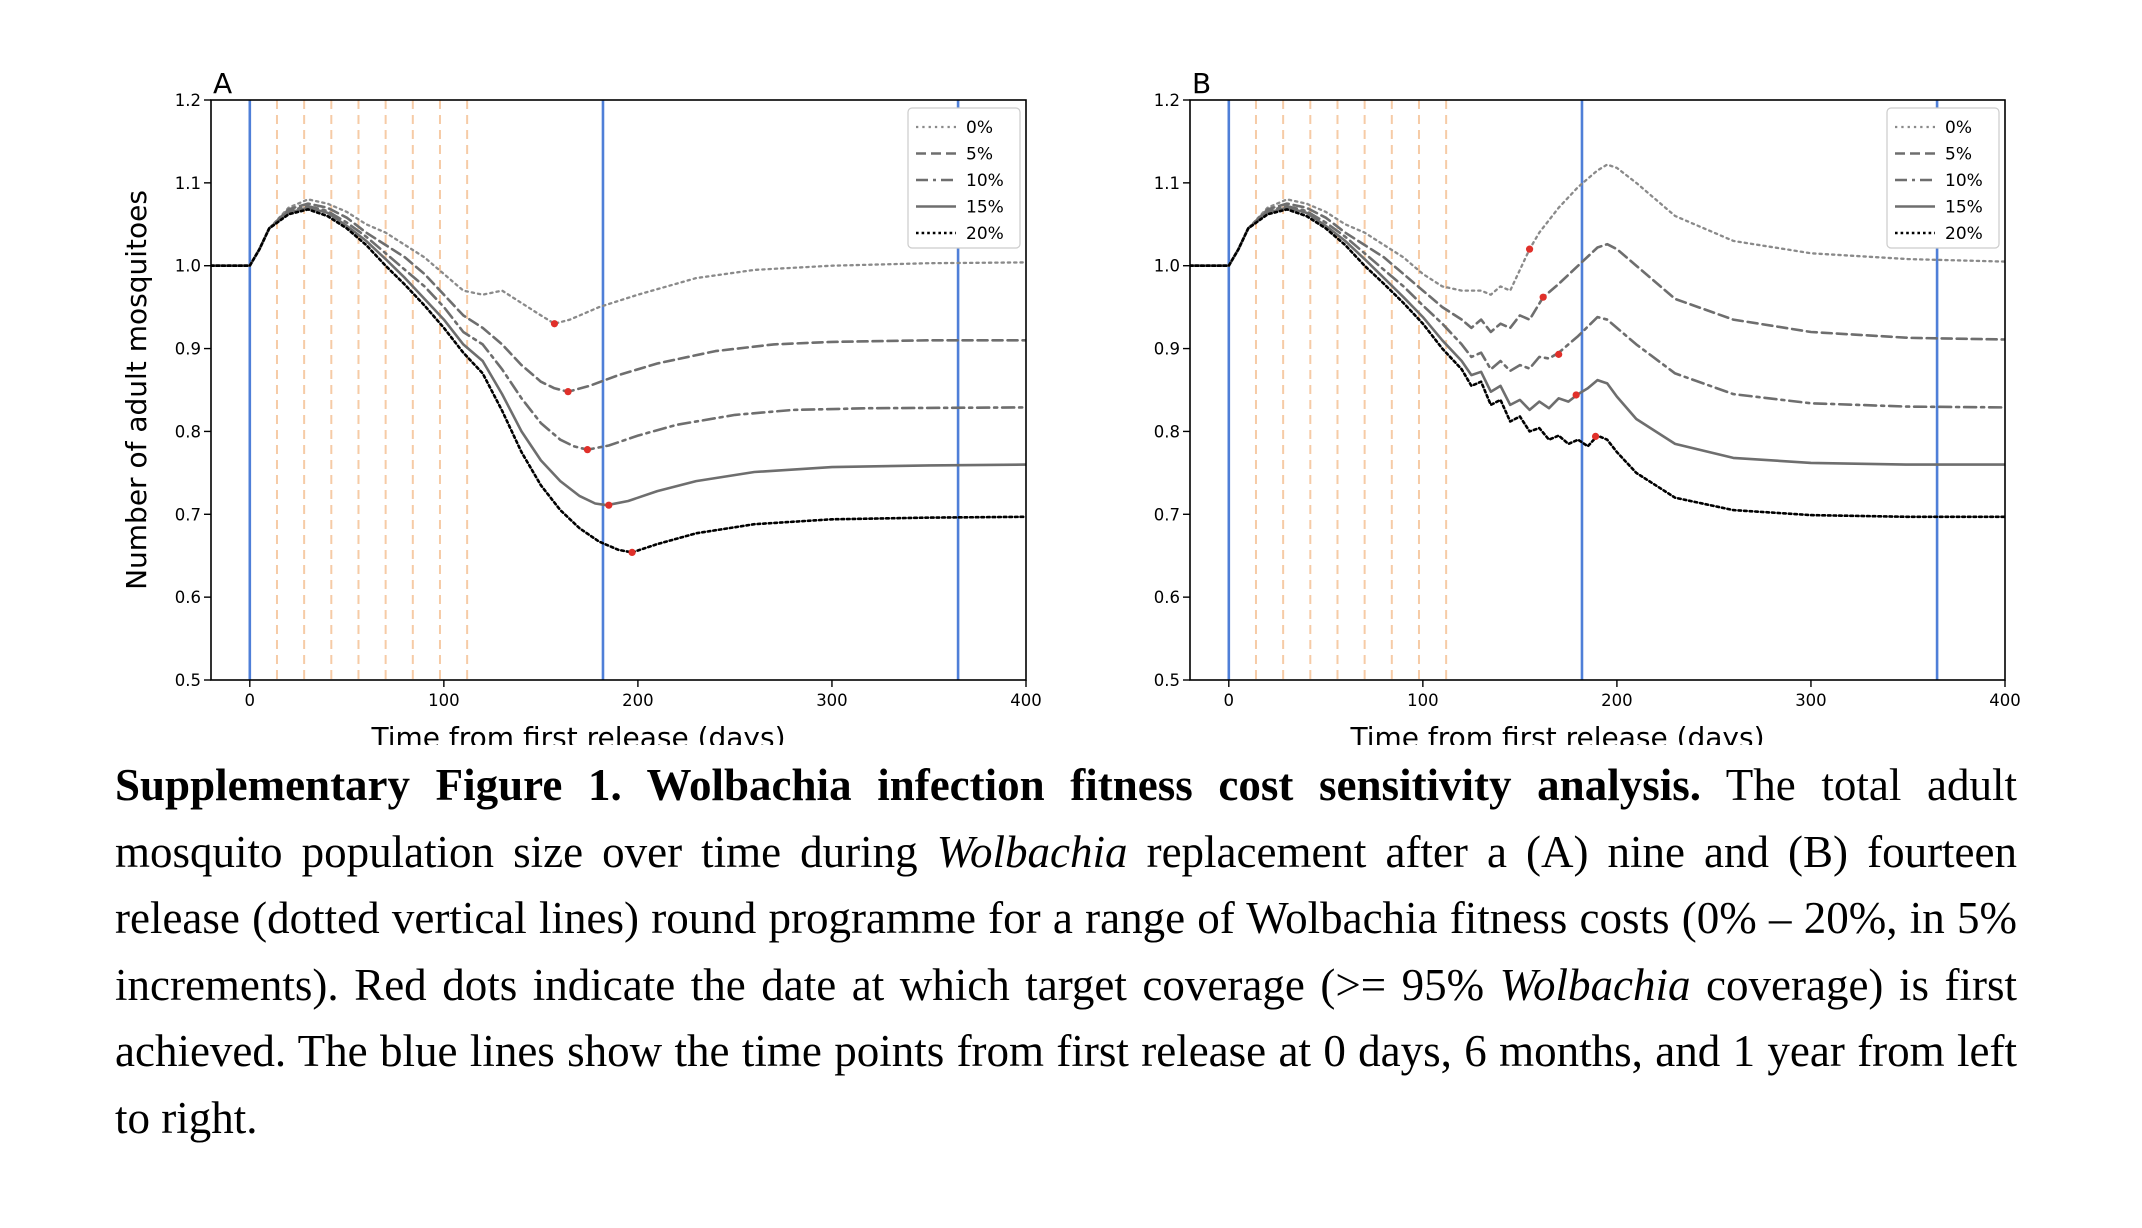  Describe the element at coordinates (136, 390) in the screenshot. I see `y-axis-label: Number of adult mosquitoes` at that location.